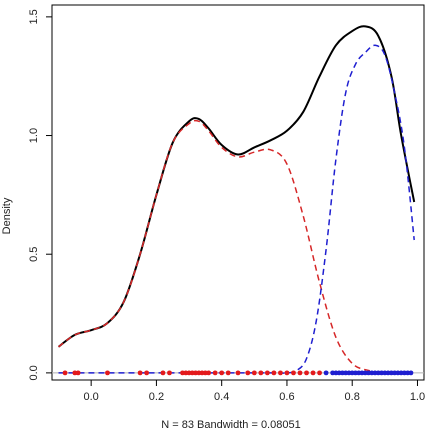 The width and height of the screenshot is (432, 433). Describe the element at coordinates (156, 397) in the screenshot. I see `x-tick-label: 0.2` at that location.